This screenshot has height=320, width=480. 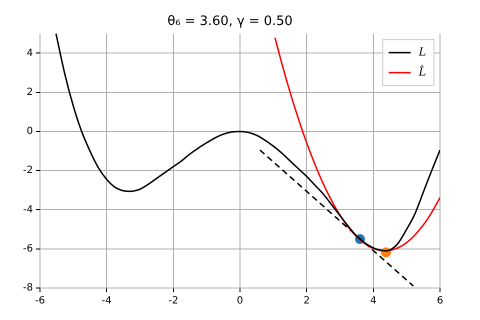 What do you see at coordinates (422, 71) in the screenshot?
I see `legend-label: L̂` at bounding box center [422, 71].